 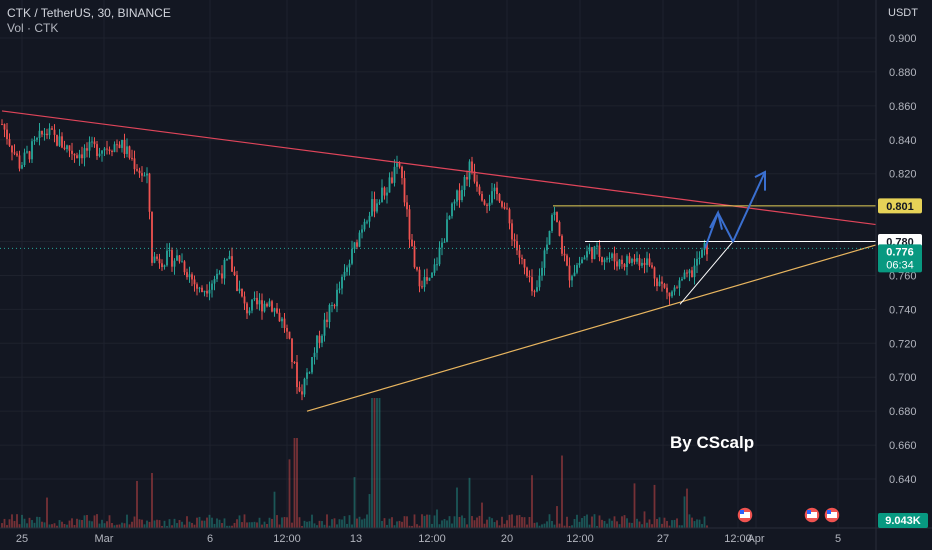 What do you see at coordinates (33, 28) in the screenshot?
I see `volume-label: Vol · CTK` at bounding box center [33, 28].